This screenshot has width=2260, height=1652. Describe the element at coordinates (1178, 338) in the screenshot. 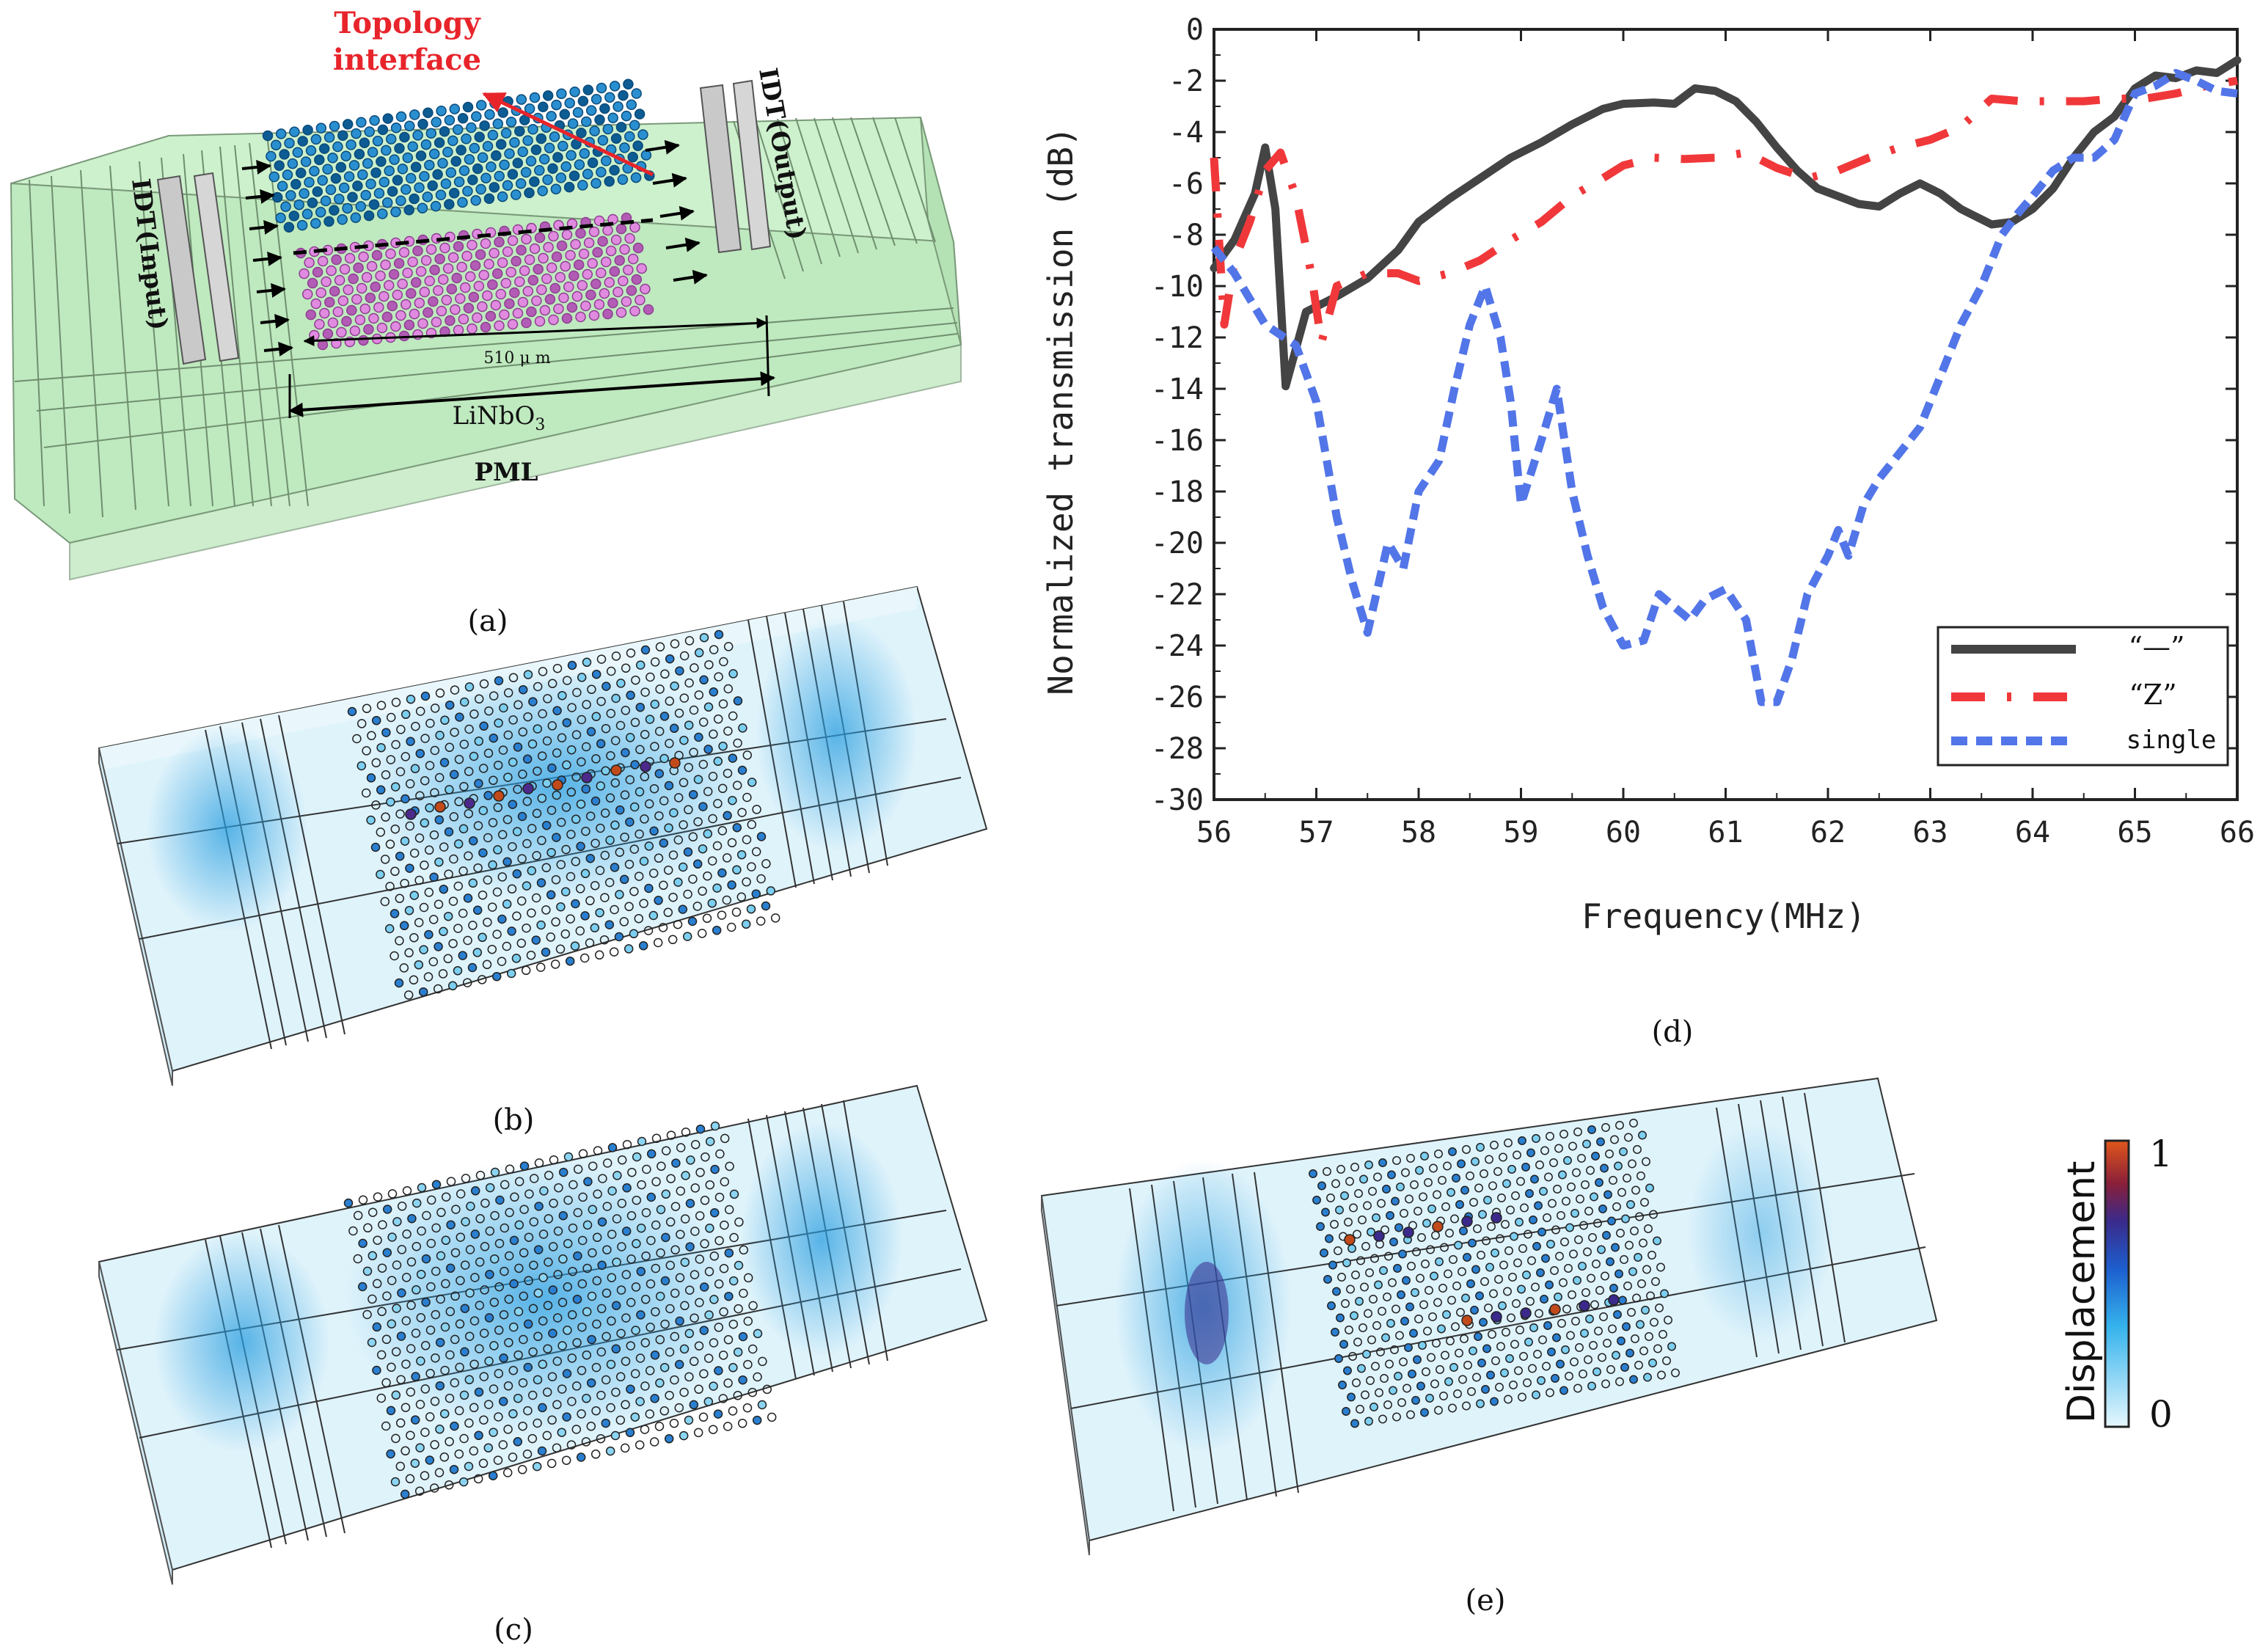

I see `y-tick-label: -12` at that location.